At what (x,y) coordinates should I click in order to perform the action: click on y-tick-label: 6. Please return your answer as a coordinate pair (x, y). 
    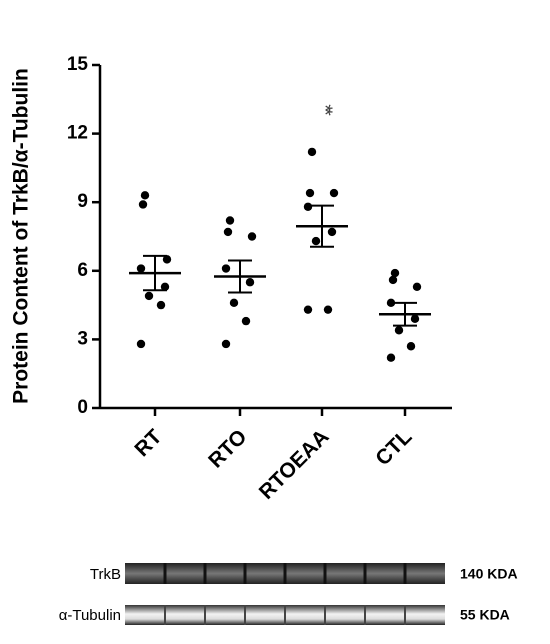
    Looking at the image, I should click on (82, 270).